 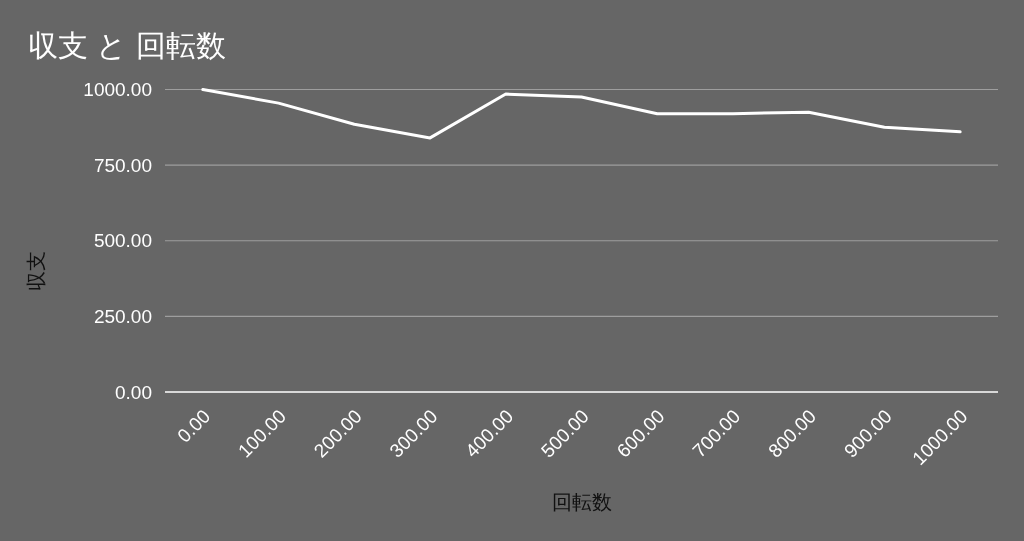 I want to click on title: 収支 と 回転数, so click(x=127, y=45).